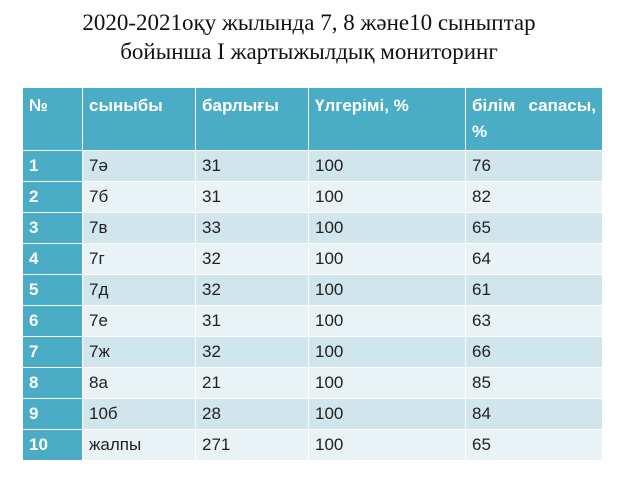  Describe the element at coordinates (52, 445) in the screenshot. I see `row-number: 10` at that location.